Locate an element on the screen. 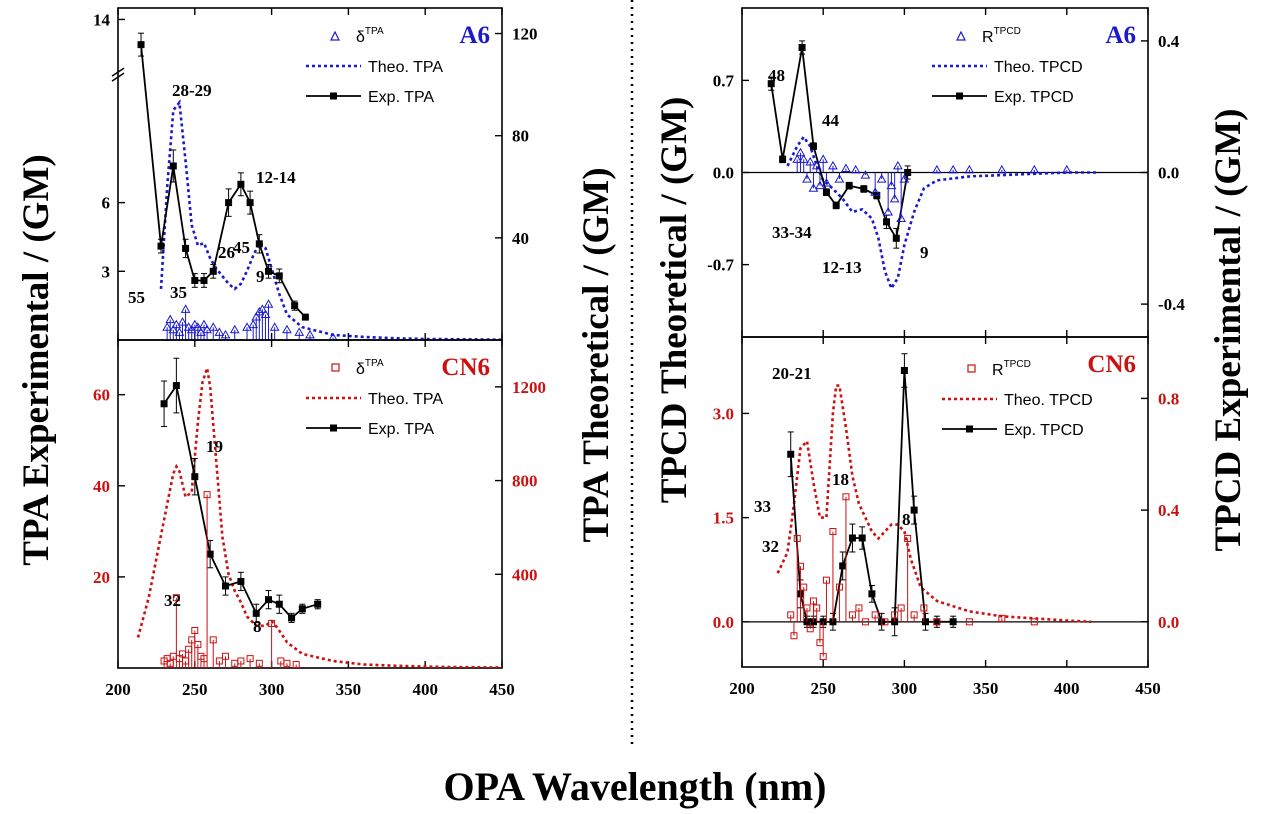 The width and height of the screenshot is (1263, 814). state-annotation: 8 is located at coordinates (906, 519).